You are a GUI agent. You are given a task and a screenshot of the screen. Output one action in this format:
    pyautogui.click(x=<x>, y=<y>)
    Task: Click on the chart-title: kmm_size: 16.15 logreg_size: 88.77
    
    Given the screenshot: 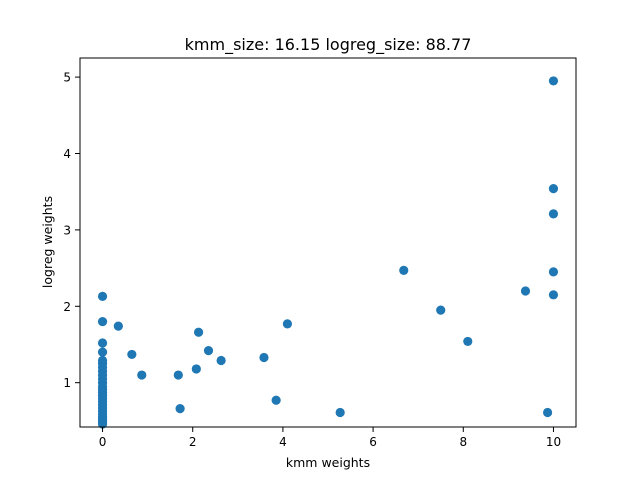 What is the action you would take?
    pyautogui.click(x=328, y=45)
    